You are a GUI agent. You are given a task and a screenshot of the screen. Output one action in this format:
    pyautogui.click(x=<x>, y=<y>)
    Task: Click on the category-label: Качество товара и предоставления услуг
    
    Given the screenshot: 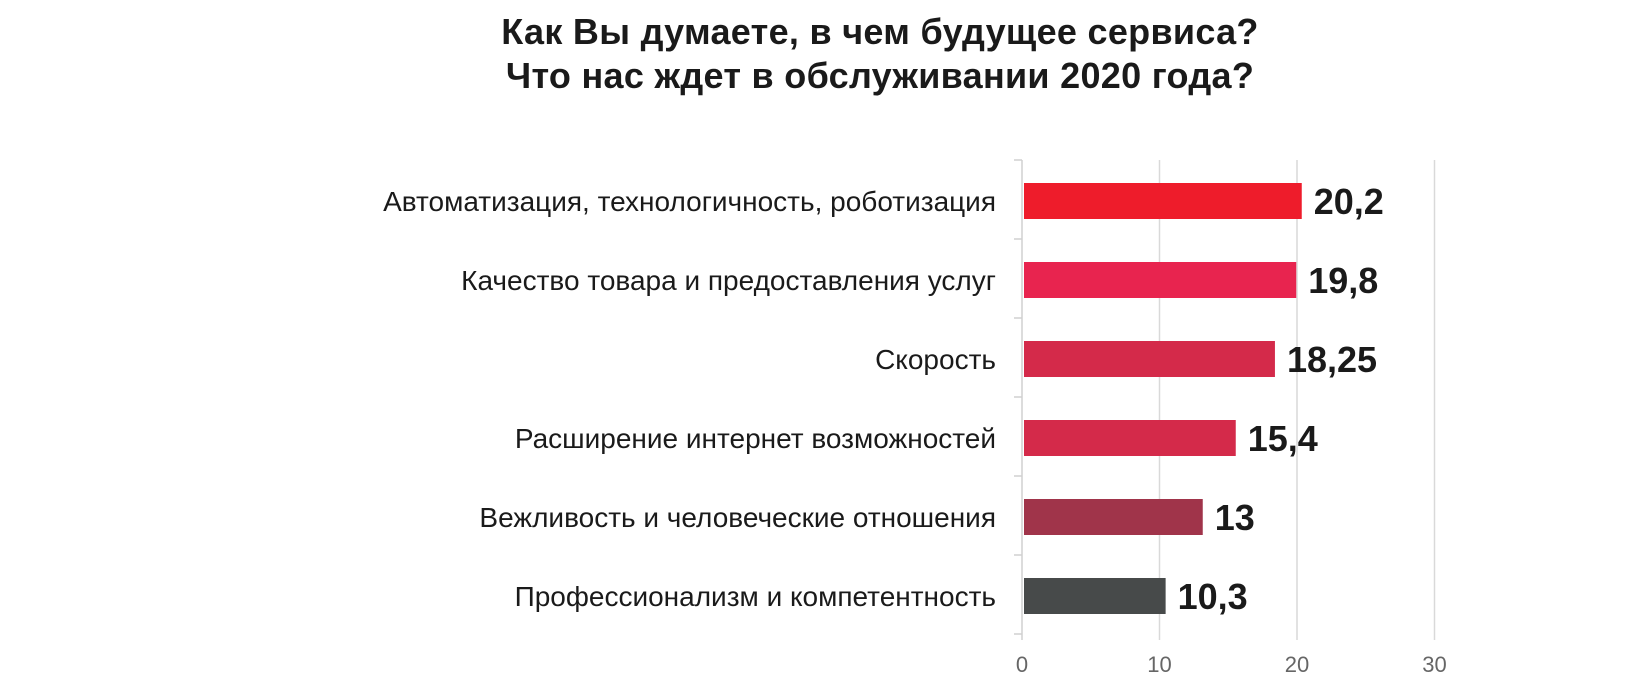 What is the action you would take?
    pyautogui.click(x=728, y=280)
    